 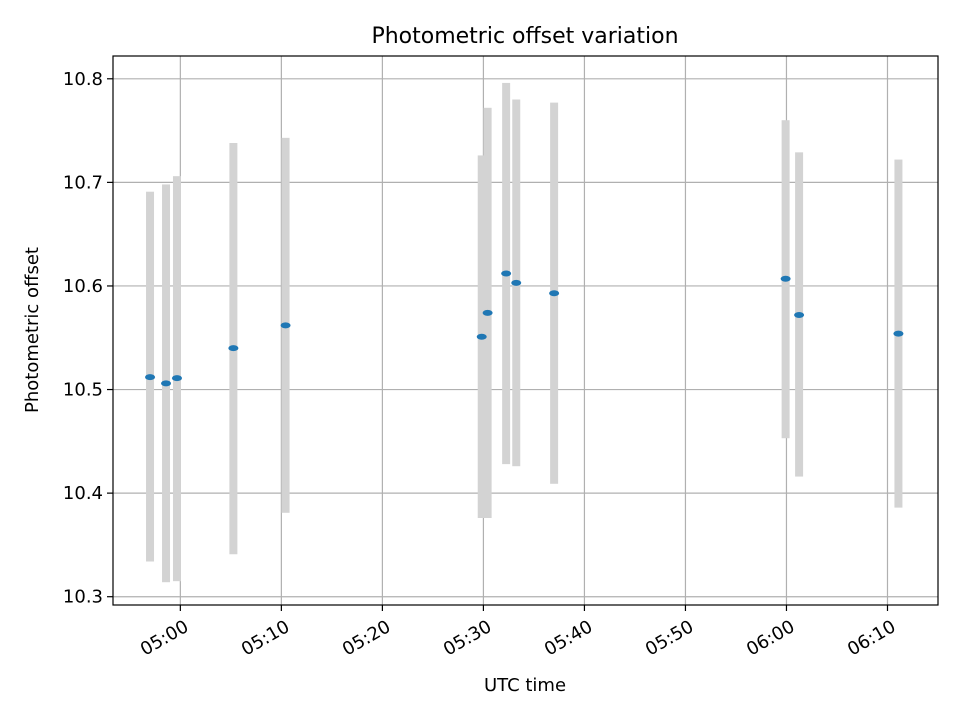 I want to click on x-axis-label: UTC time, so click(x=525, y=685).